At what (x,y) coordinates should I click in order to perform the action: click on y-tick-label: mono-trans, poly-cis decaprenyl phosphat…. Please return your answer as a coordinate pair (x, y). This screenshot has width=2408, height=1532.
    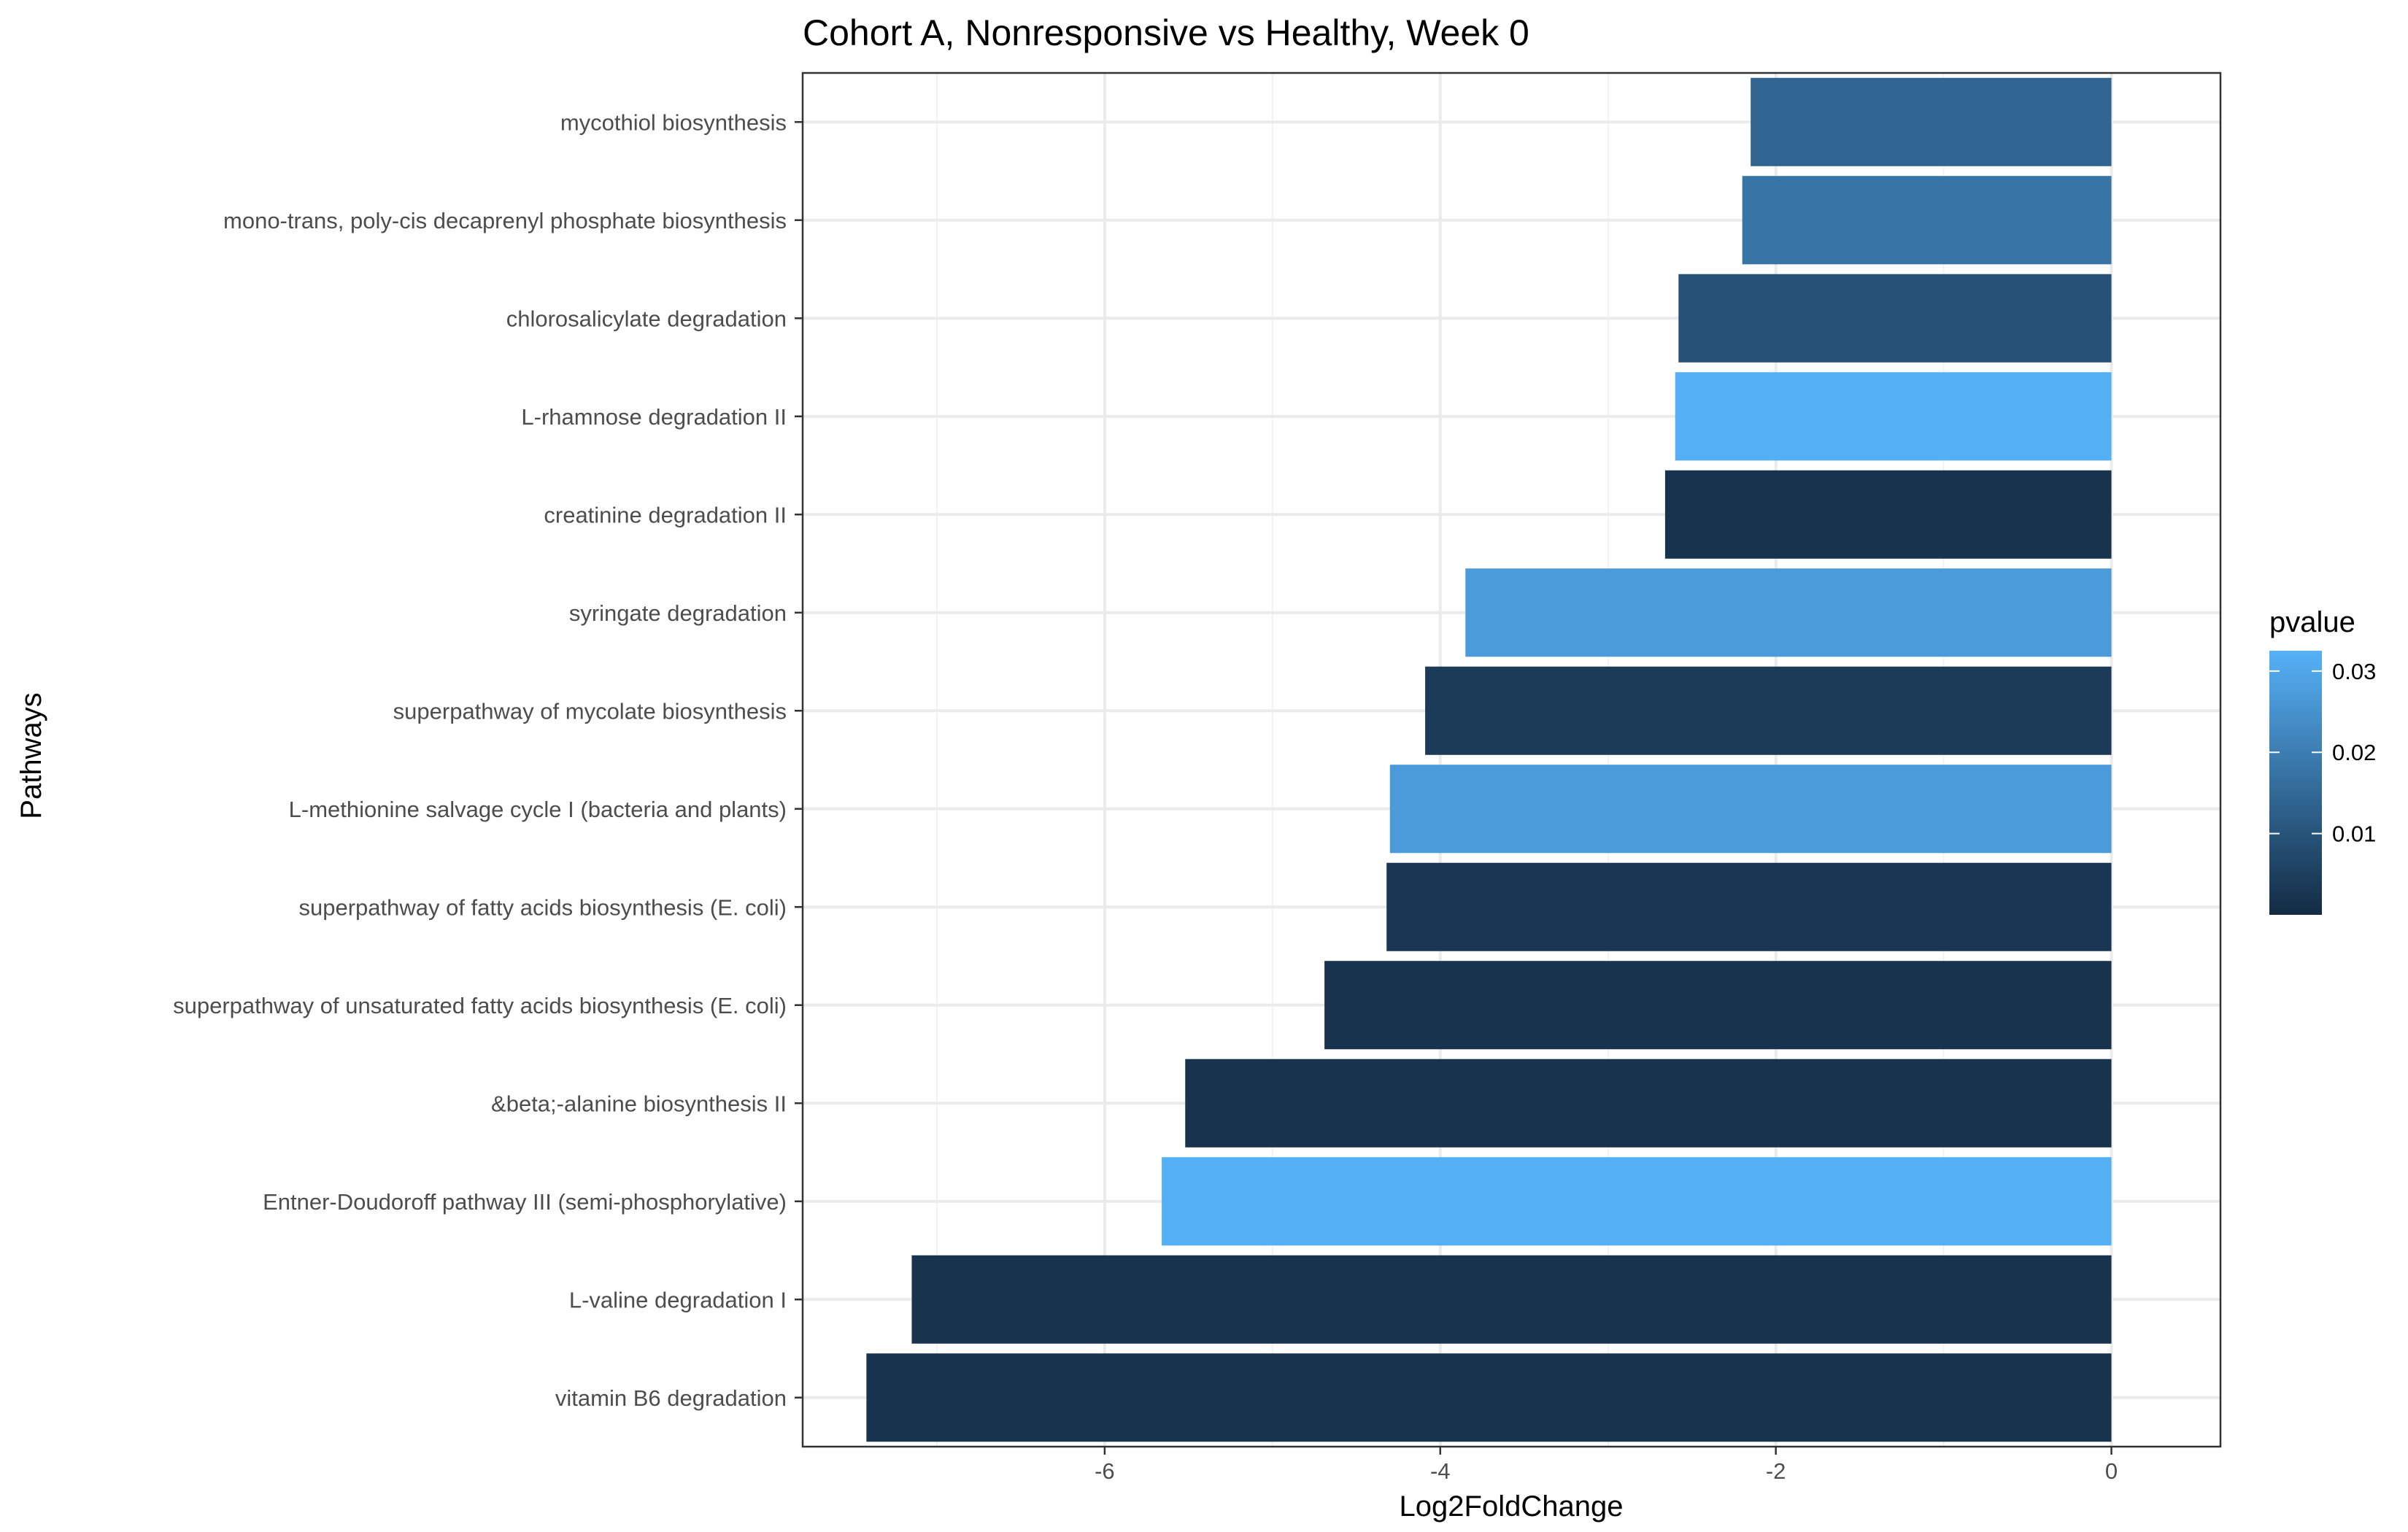
    Looking at the image, I should click on (505, 221).